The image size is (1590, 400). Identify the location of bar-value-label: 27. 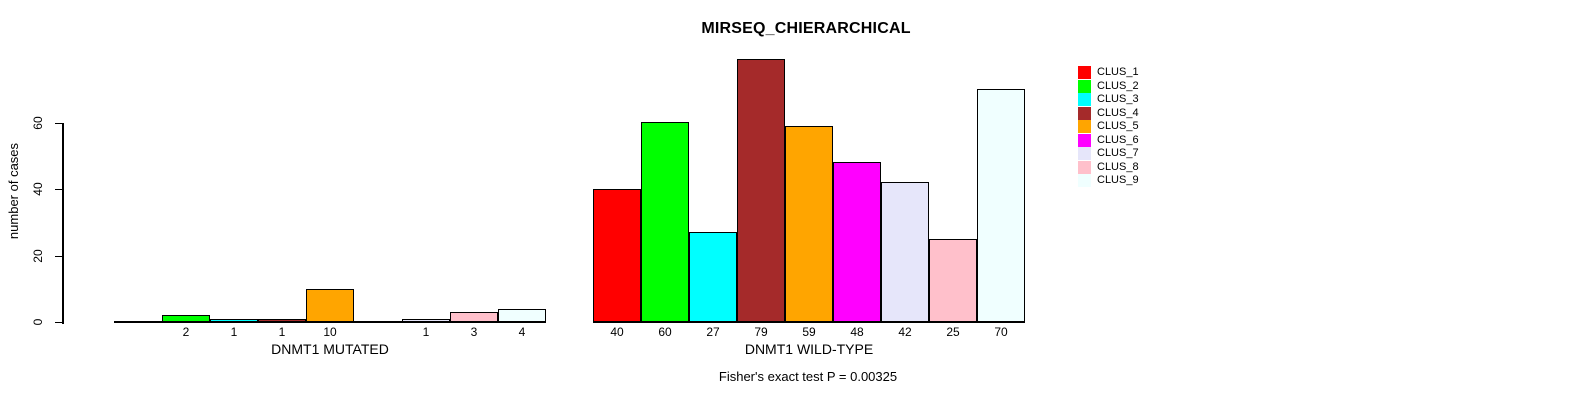
(713, 332).